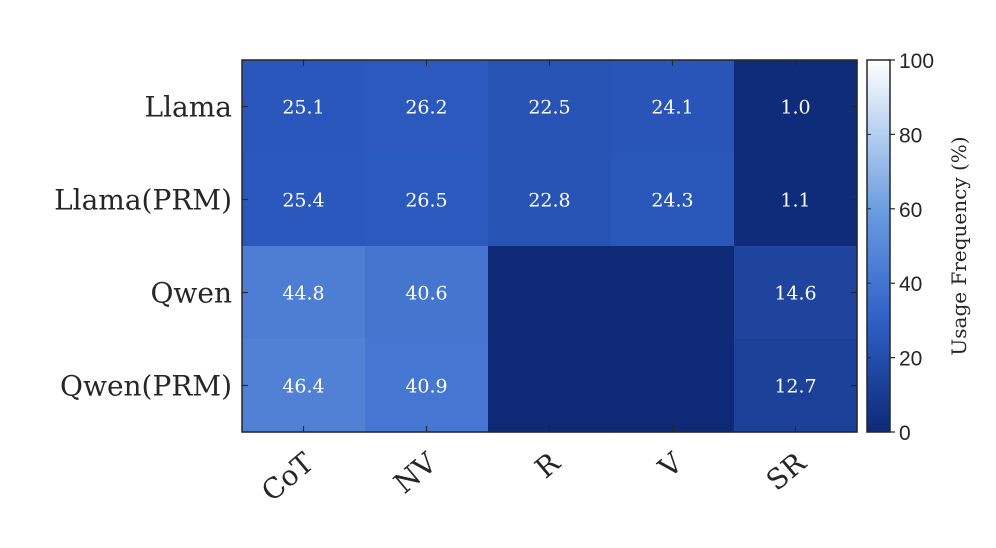 The height and width of the screenshot is (548, 996). I want to click on cell-value-label: 25.1, so click(303, 108).